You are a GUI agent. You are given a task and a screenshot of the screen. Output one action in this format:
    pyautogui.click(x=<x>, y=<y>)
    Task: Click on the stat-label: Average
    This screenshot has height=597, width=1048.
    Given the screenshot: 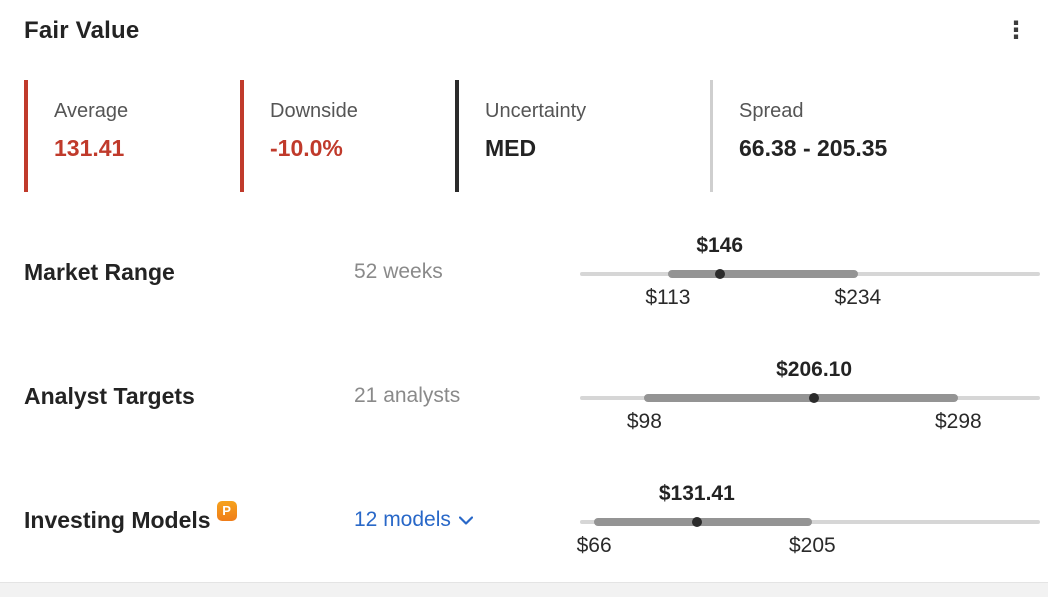 What is the action you would take?
    pyautogui.click(x=91, y=111)
    